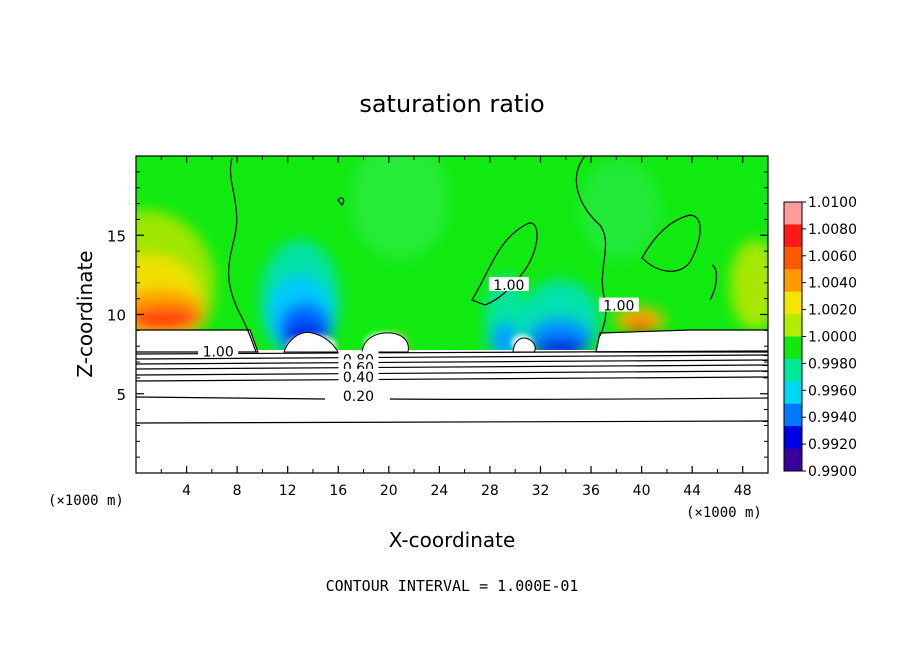 This screenshot has height=654, width=904. I want to click on y-tick-label: 10, so click(116, 316).